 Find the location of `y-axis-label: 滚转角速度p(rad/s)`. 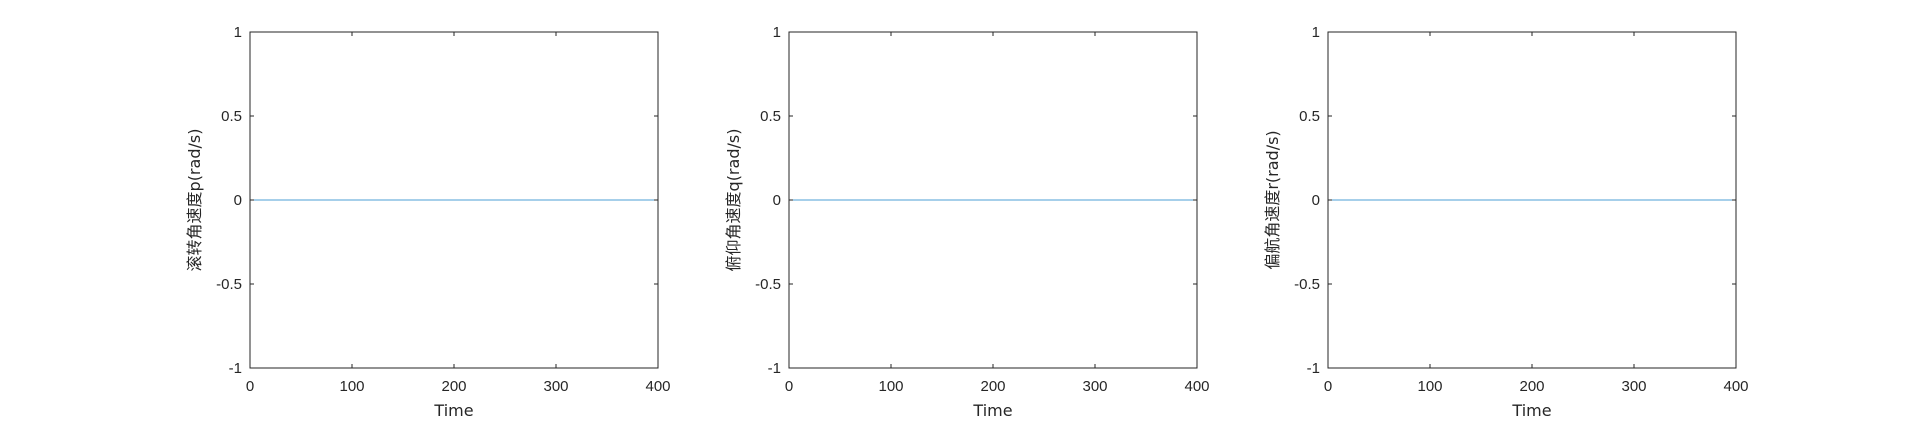

y-axis-label: 滚转角速度p(rad/s) is located at coordinates (194, 200).